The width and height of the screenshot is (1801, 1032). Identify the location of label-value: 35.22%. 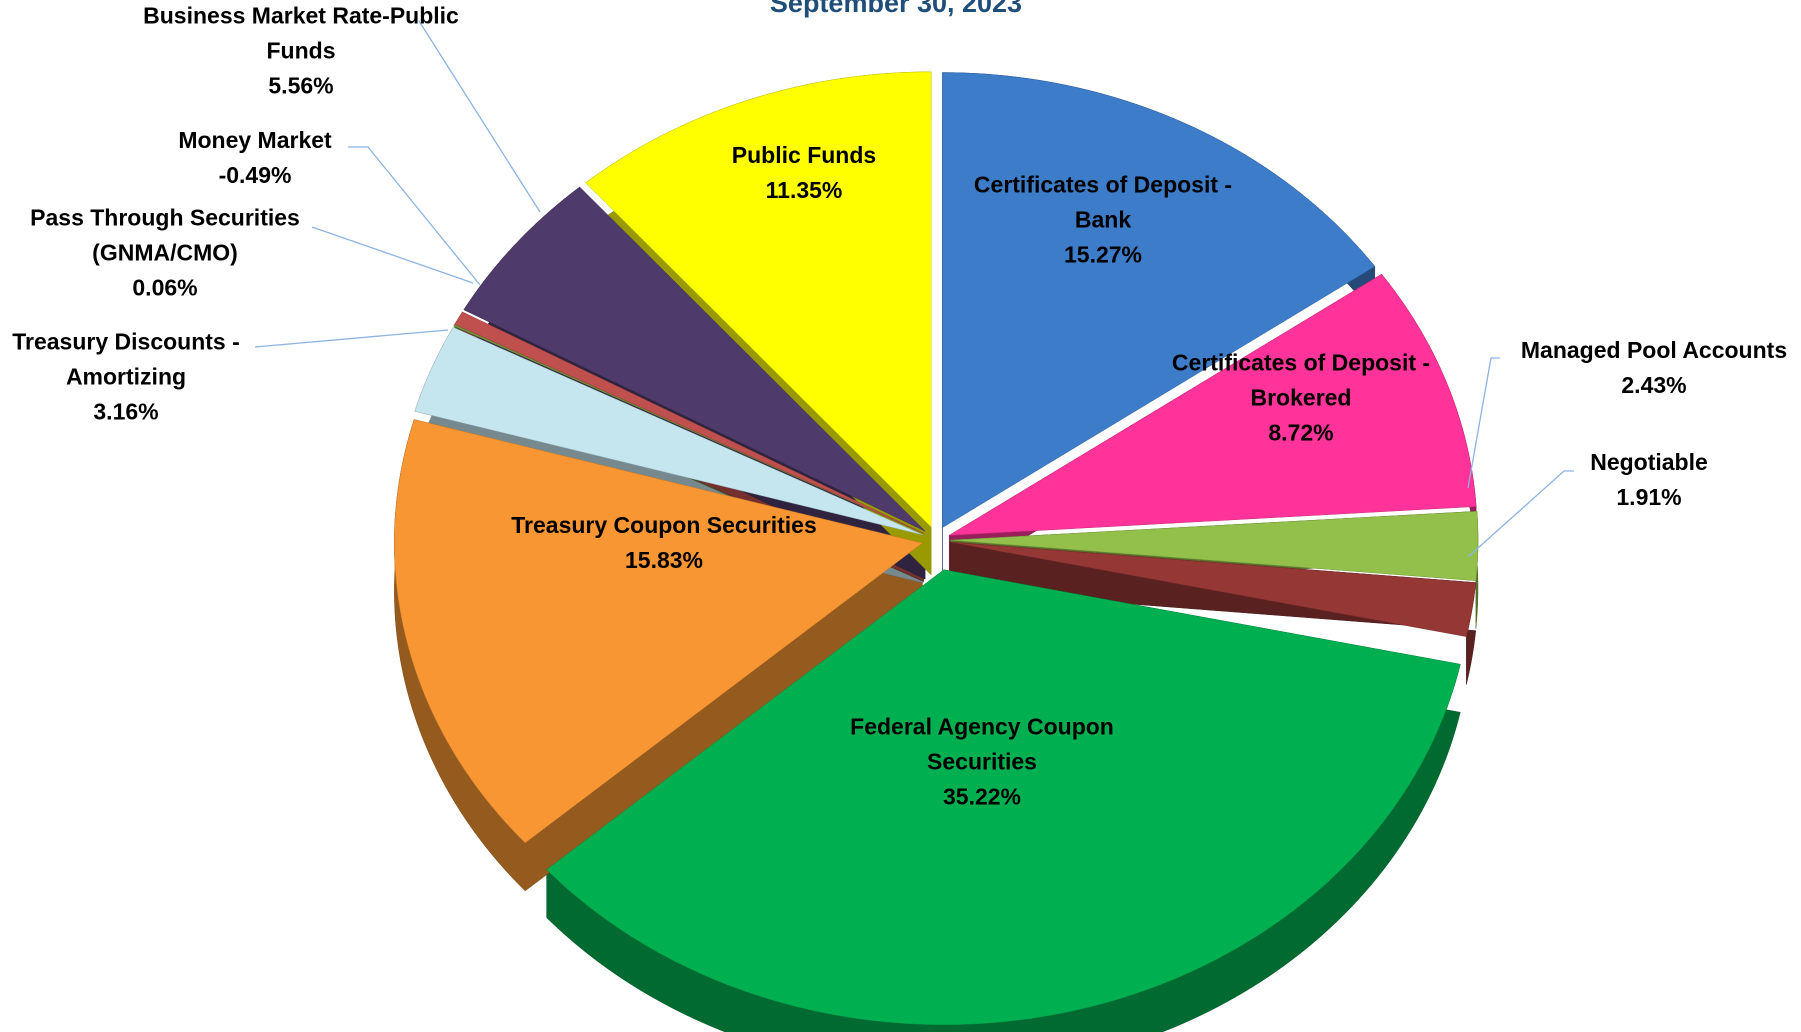
(981, 796).